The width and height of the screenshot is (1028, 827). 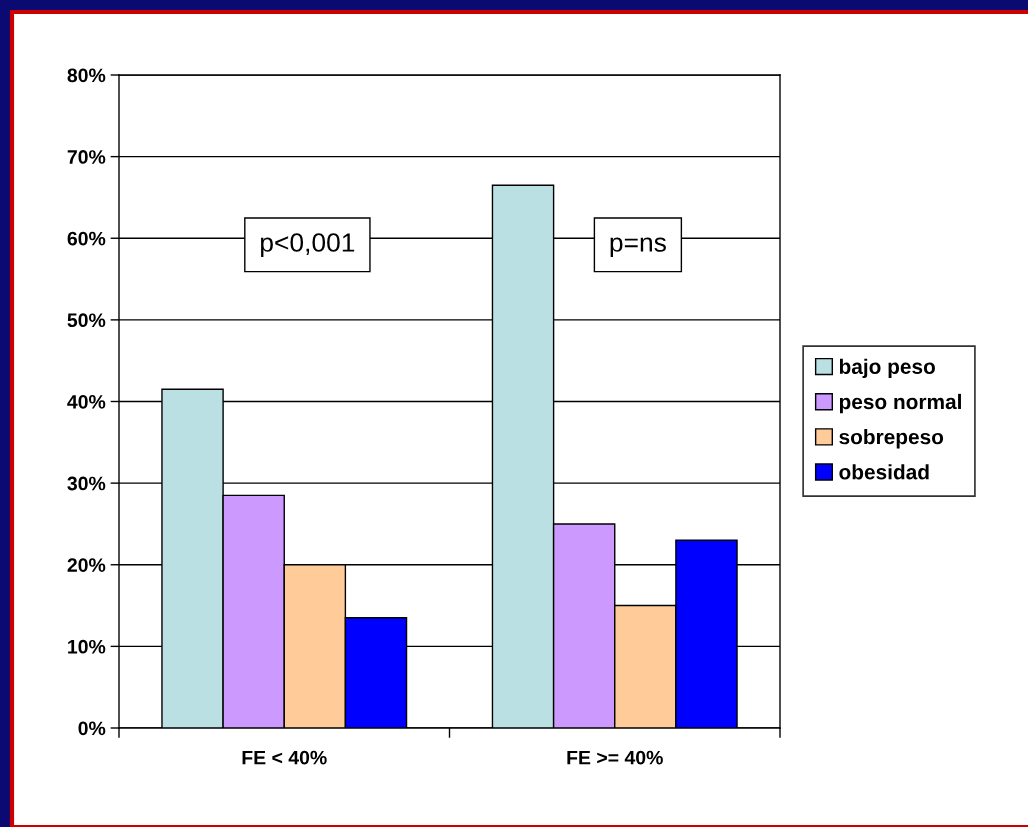 What do you see at coordinates (86, 238) in the screenshot?
I see `y-tick-label: 60%` at bounding box center [86, 238].